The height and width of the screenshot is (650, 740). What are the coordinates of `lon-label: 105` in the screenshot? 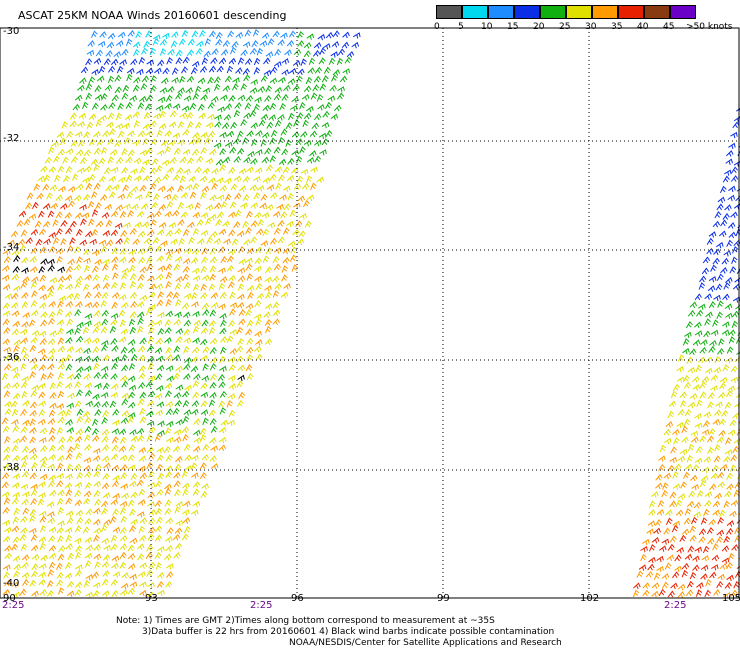 It's located at (731, 598).